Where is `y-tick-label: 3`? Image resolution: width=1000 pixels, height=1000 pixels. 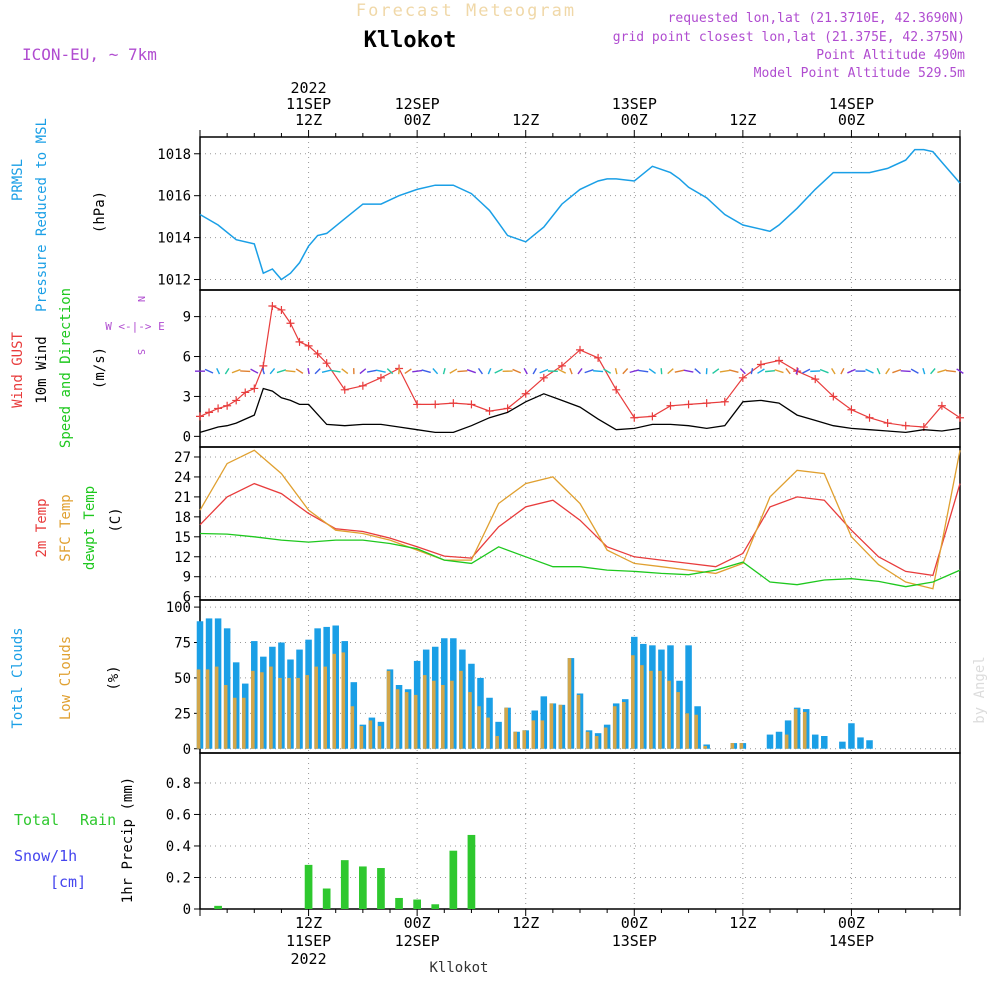
y-tick-label: 3 is located at coordinates (187, 397).